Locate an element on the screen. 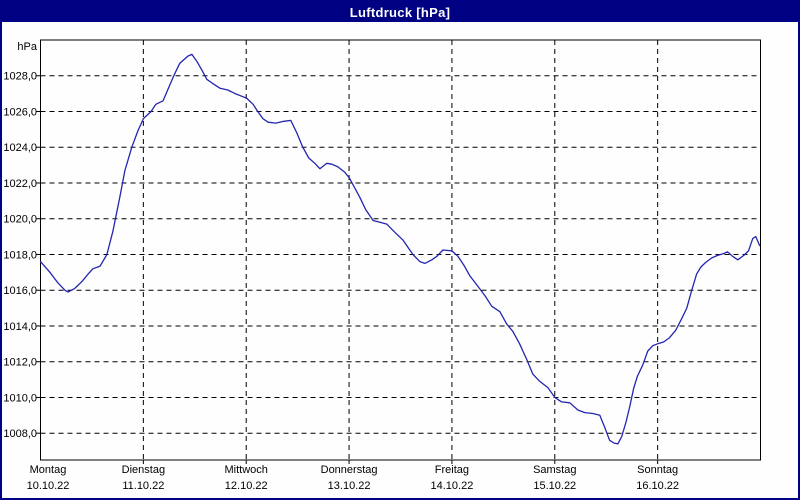 The width and height of the screenshot is (800, 500). x-day-label: Dienstag is located at coordinates (143, 470).